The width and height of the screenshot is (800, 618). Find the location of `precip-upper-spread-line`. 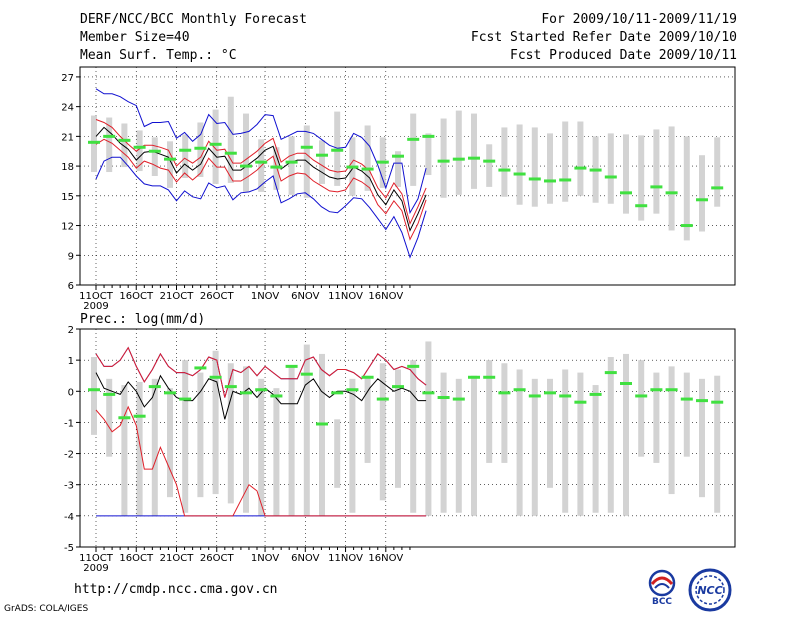

precip-upper-spread-line is located at coordinates (261, 372).